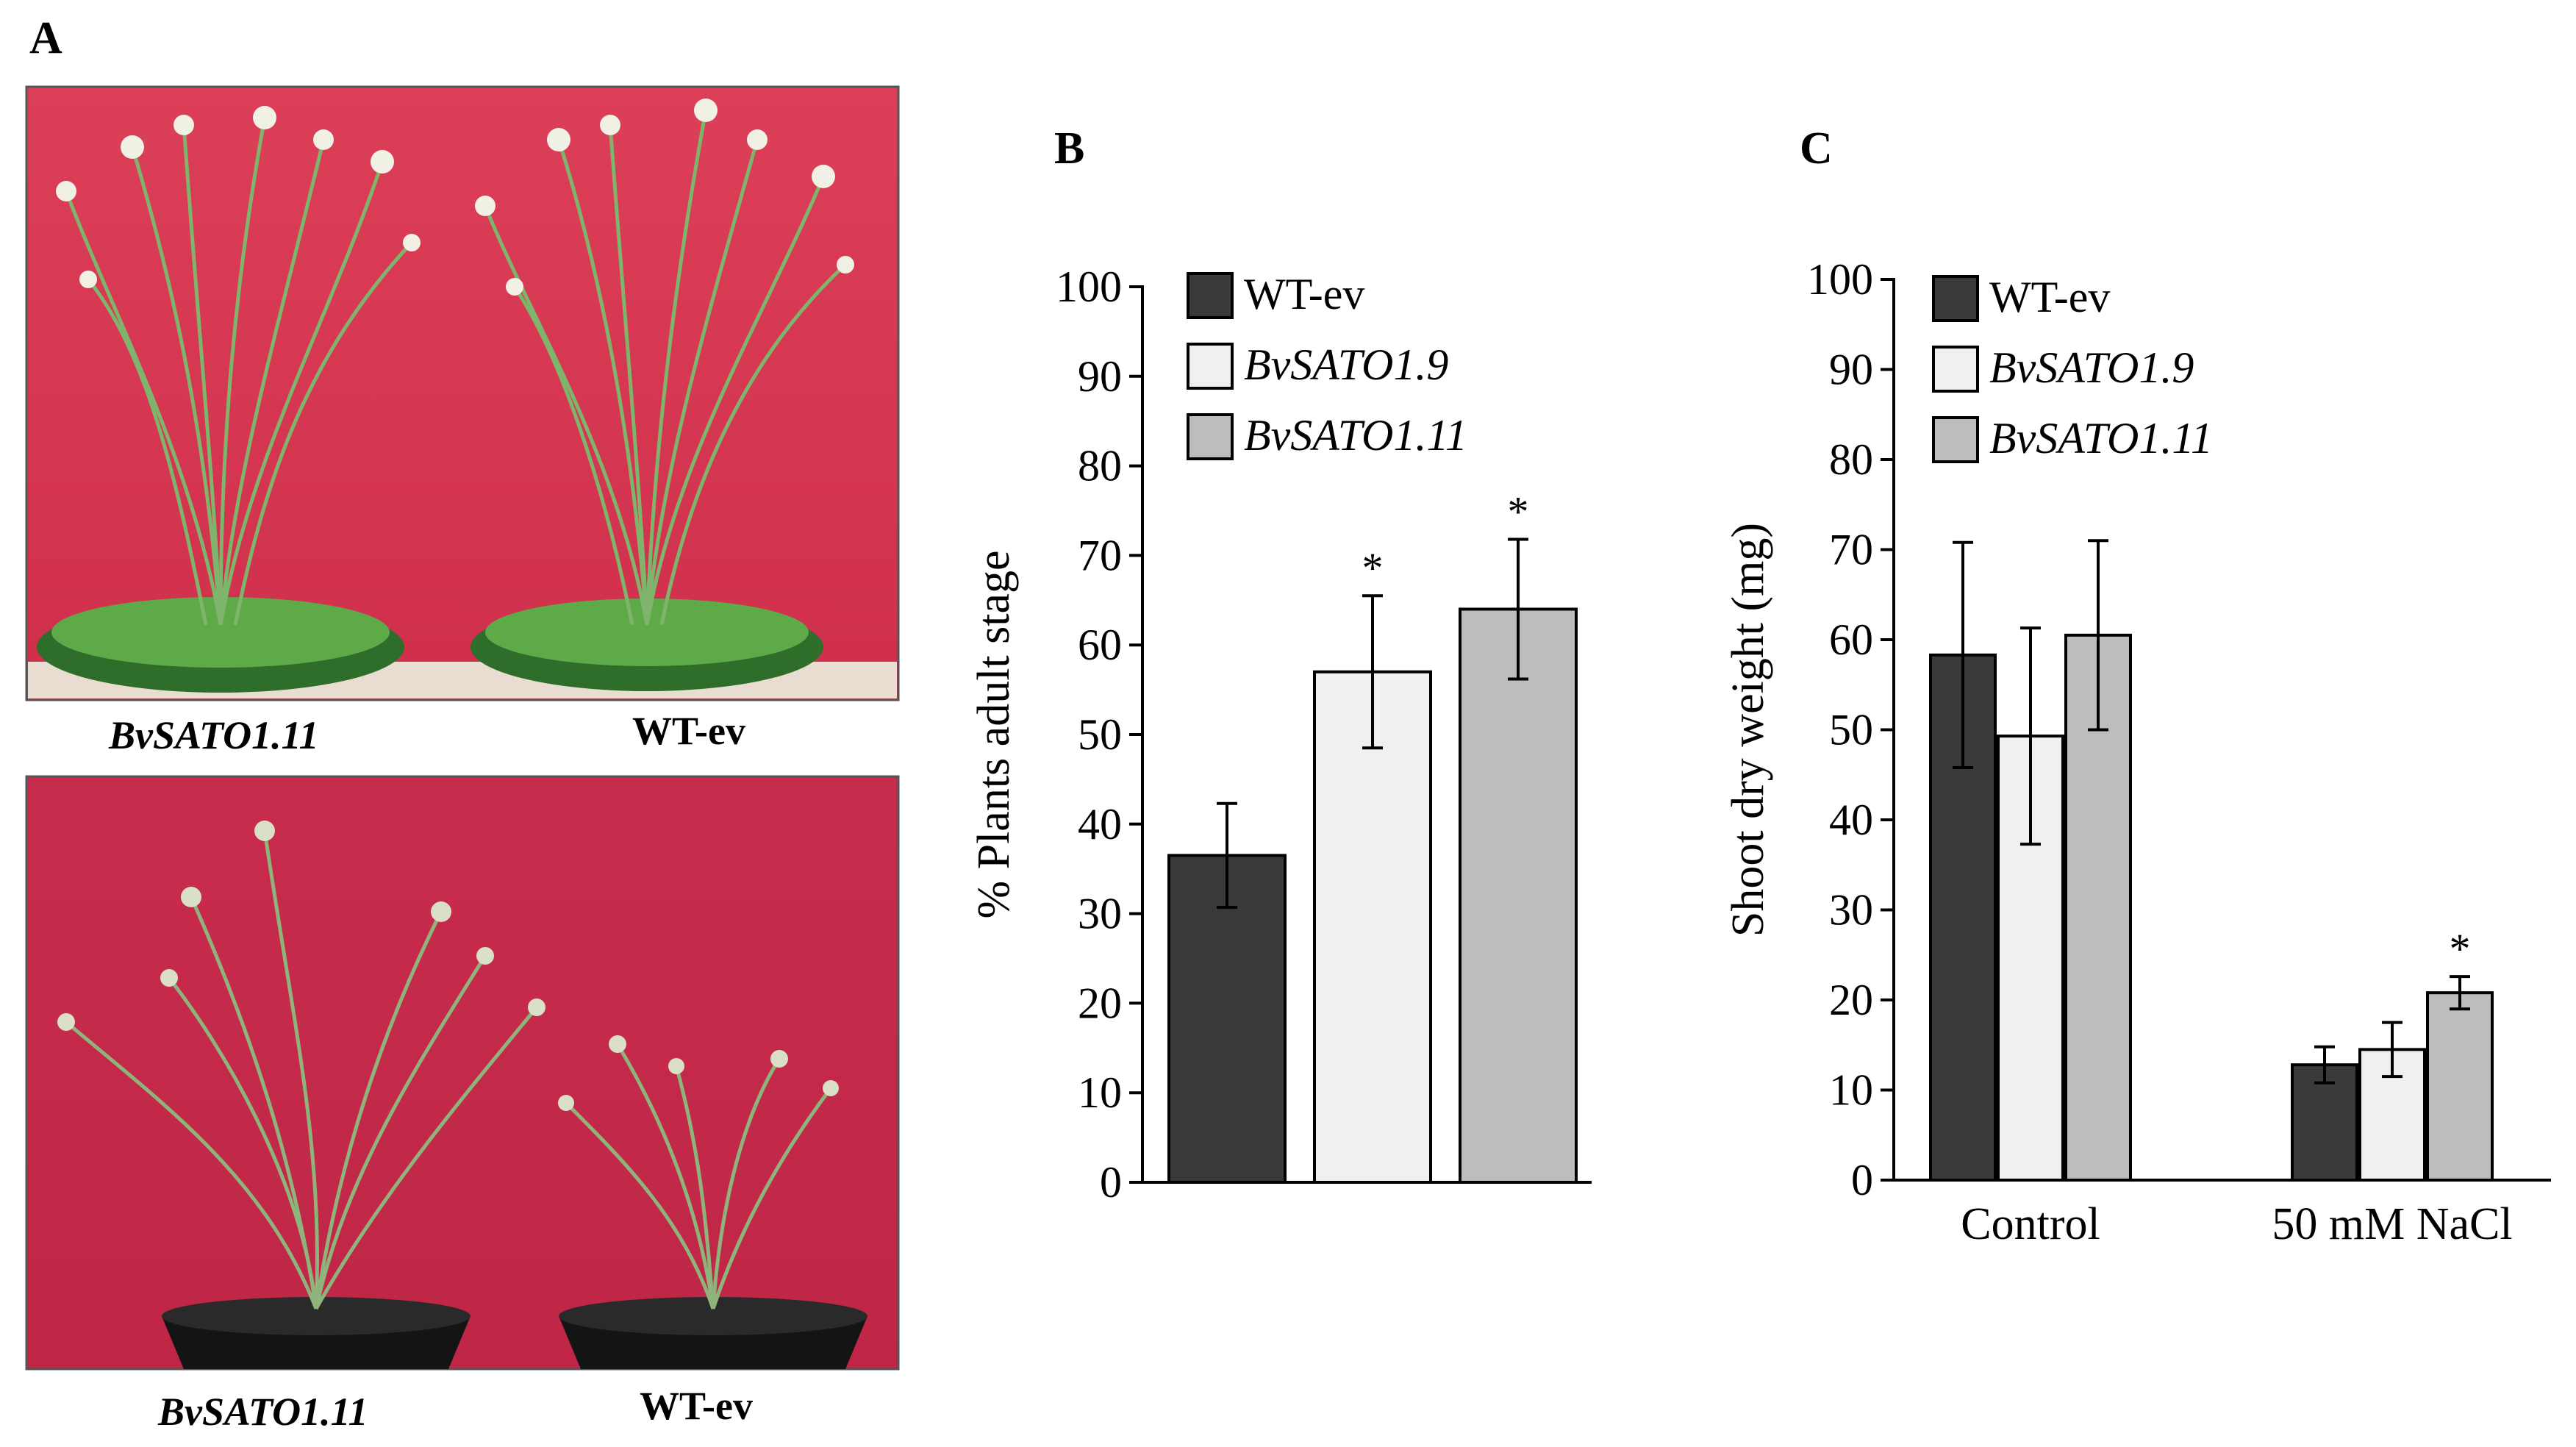  I want to click on plant-right-bottom, so click(699, 1176).